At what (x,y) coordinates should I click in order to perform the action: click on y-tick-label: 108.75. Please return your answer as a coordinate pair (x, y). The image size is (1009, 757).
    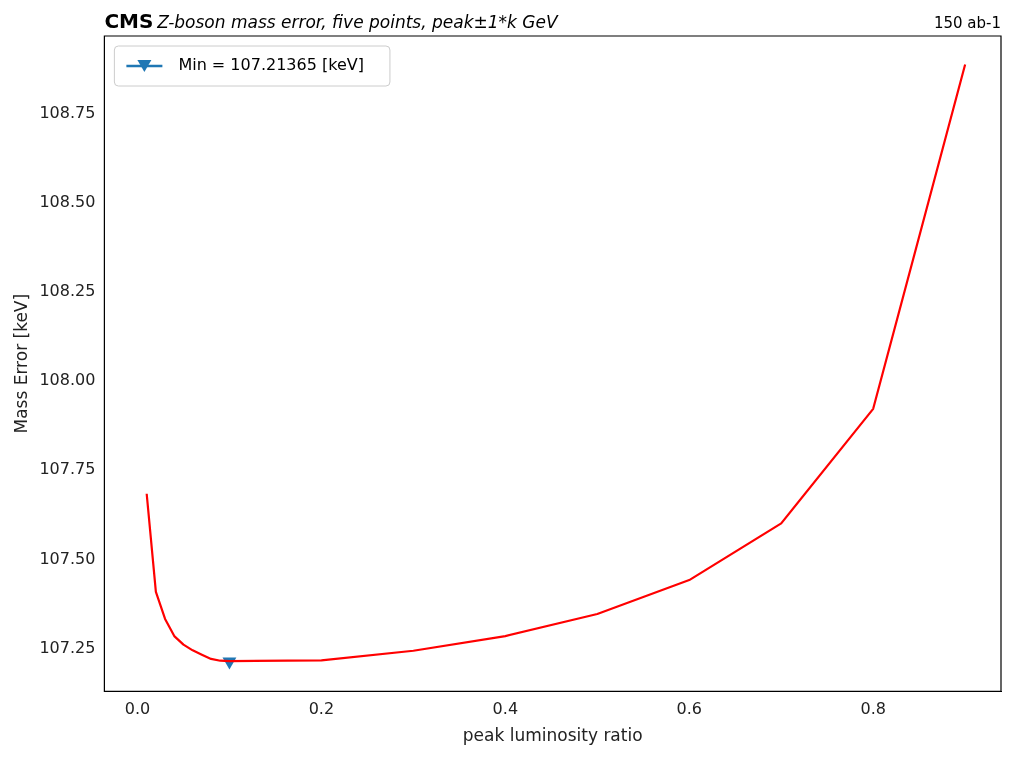
    Looking at the image, I should click on (67, 112).